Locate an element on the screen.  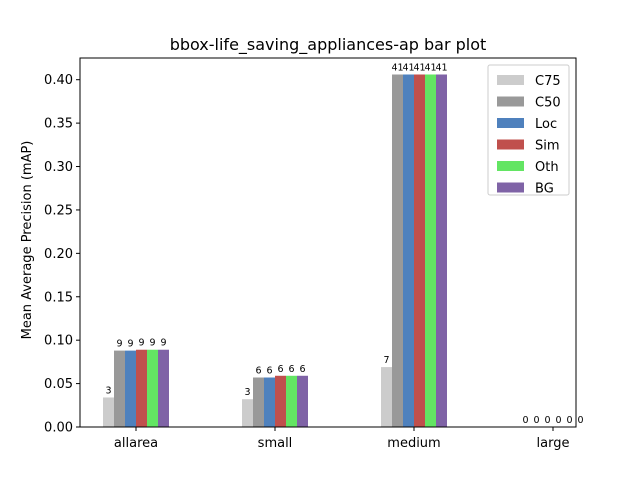
bar-c50-small is located at coordinates (258, 402).